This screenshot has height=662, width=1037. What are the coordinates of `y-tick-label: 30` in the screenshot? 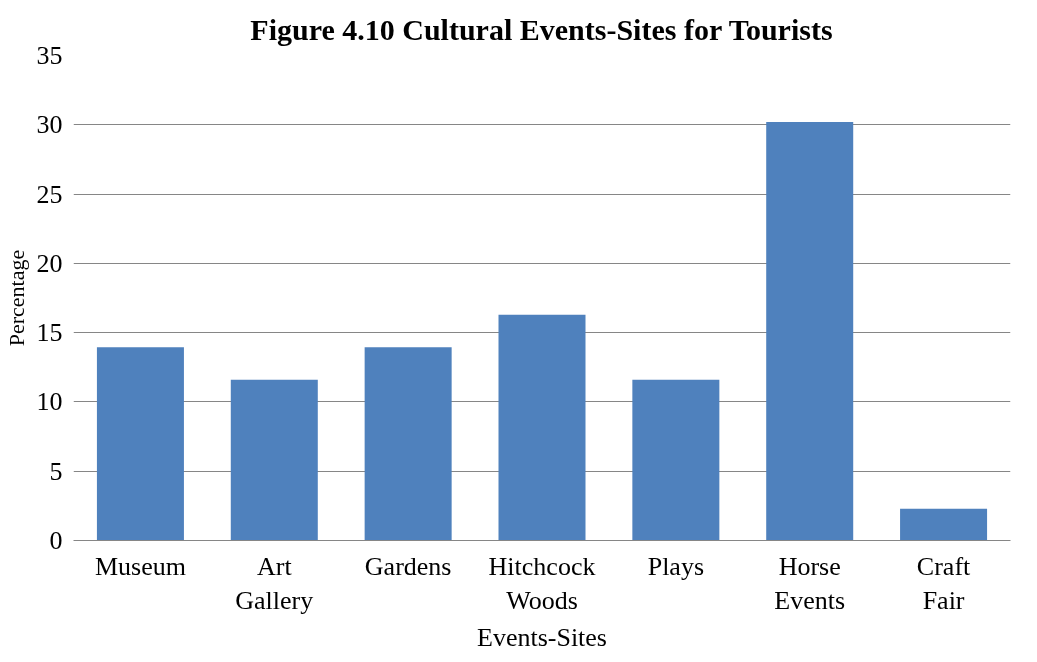 It's located at (49, 125).